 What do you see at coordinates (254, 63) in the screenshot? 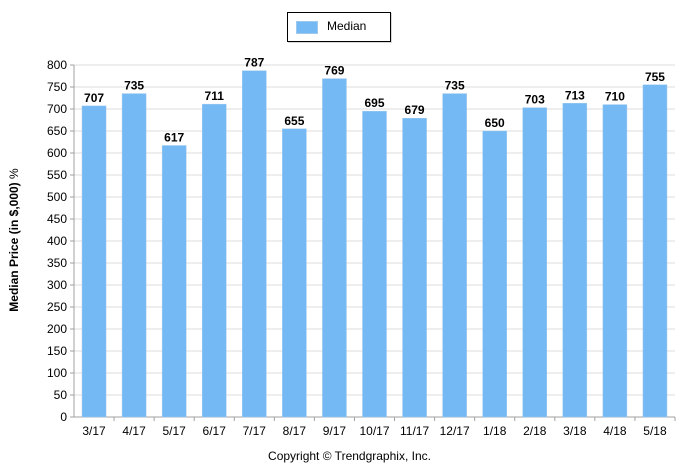
I see `bar-value-label: 787` at bounding box center [254, 63].